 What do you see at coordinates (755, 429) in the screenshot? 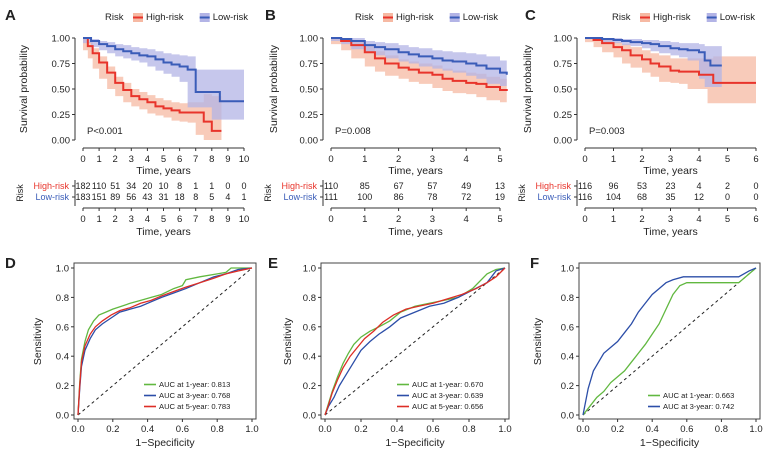
I see `x-tick-label: 1.0` at bounding box center [755, 429].